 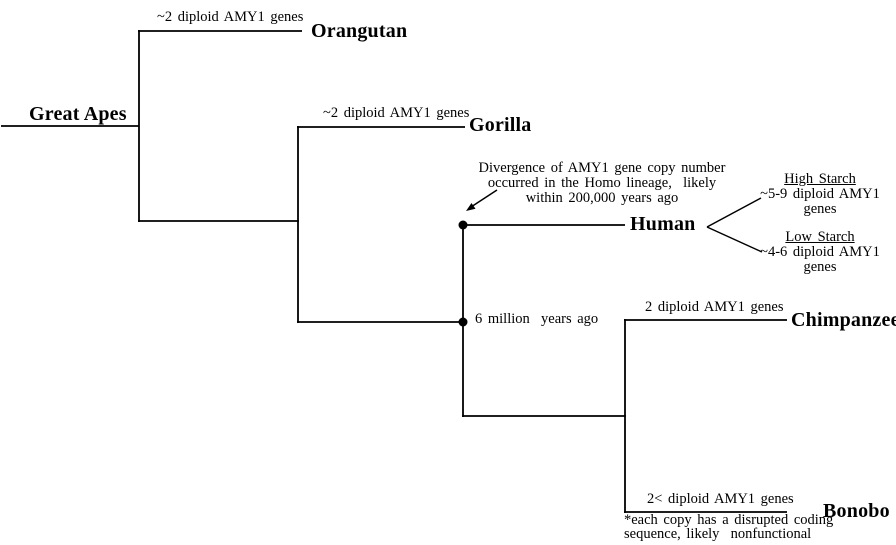 What do you see at coordinates (463, 225) in the screenshot?
I see `divergence-node-dot` at bounding box center [463, 225].